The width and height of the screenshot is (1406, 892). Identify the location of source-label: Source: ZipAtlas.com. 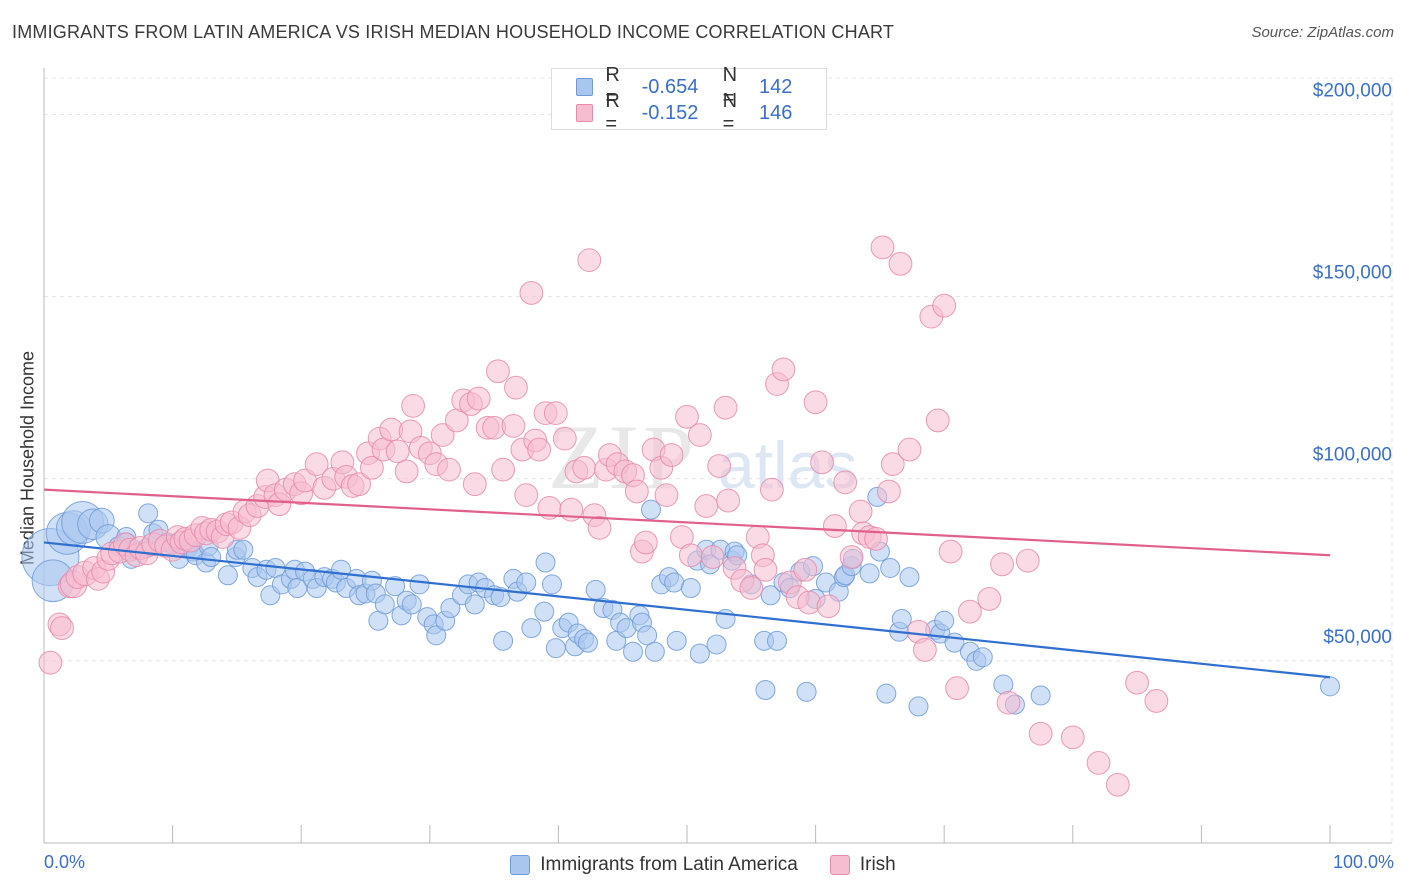
(1322, 32).